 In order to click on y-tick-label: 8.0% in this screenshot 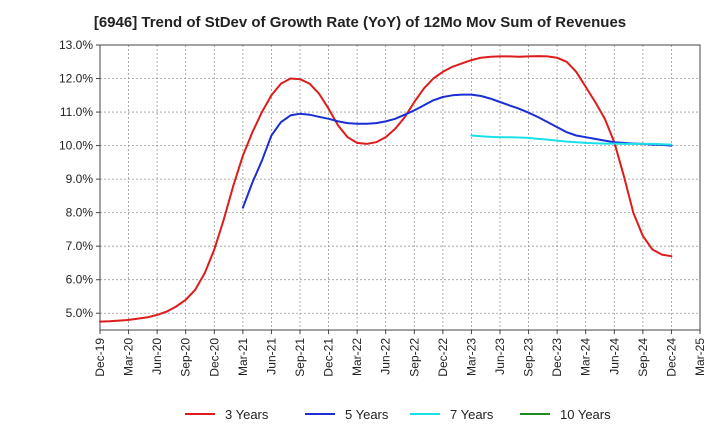, I will do `click(80, 213)`.